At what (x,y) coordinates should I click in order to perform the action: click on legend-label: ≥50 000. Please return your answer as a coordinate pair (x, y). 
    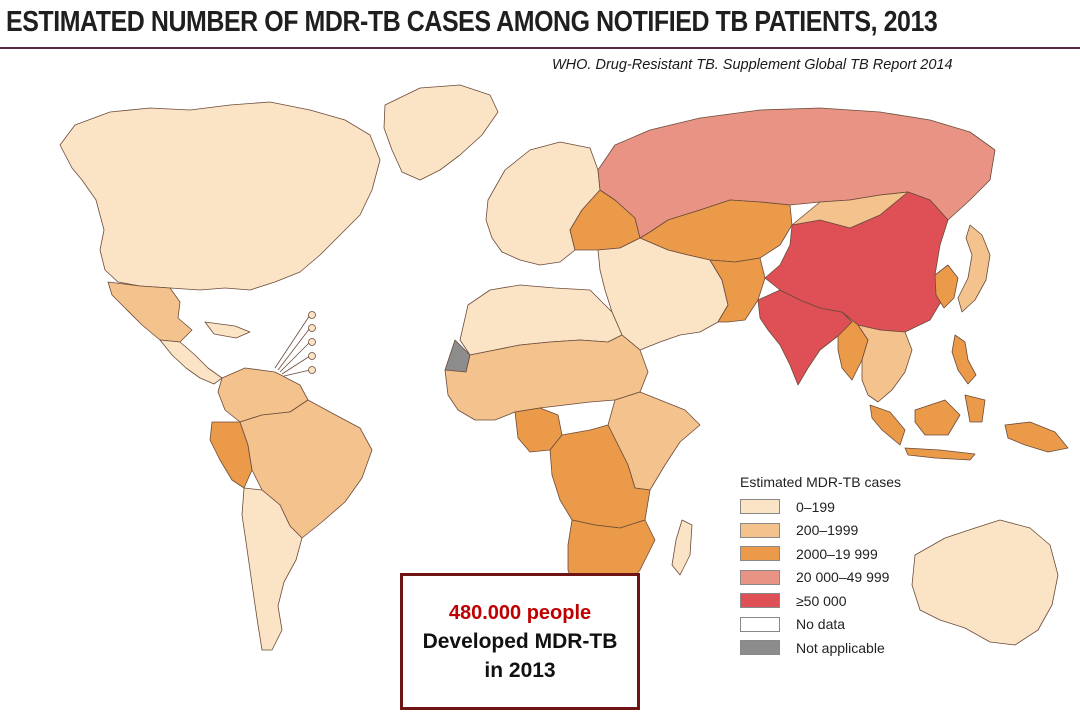
    Looking at the image, I should click on (821, 600).